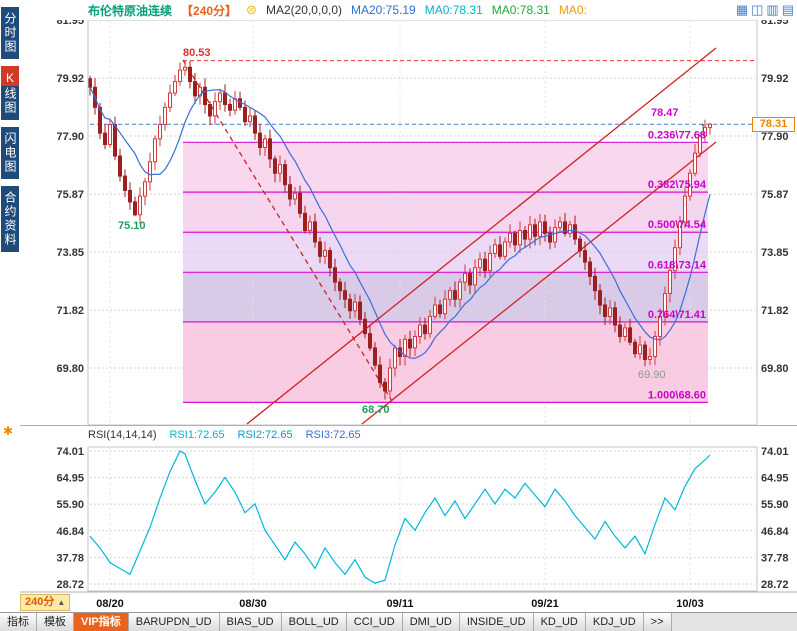 The height and width of the screenshot is (631, 797). I want to click on sidebar-tab-contract-info: 合约资料, so click(10, 219).